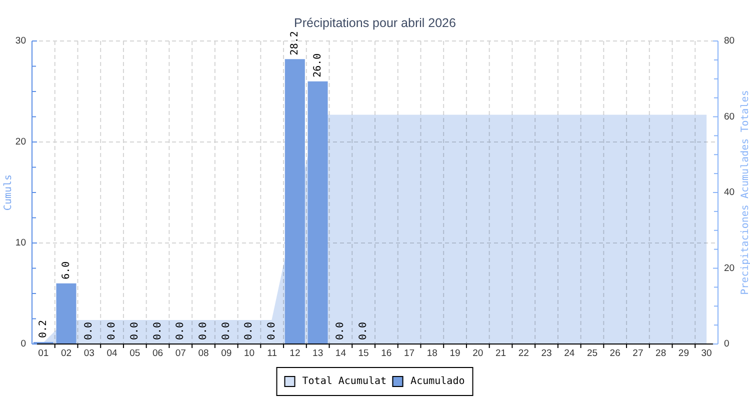 The image size is (750, 400). Describe the element at coordinates (66, 270) in the screenshot. I see `data-label: 6.0` at that location.